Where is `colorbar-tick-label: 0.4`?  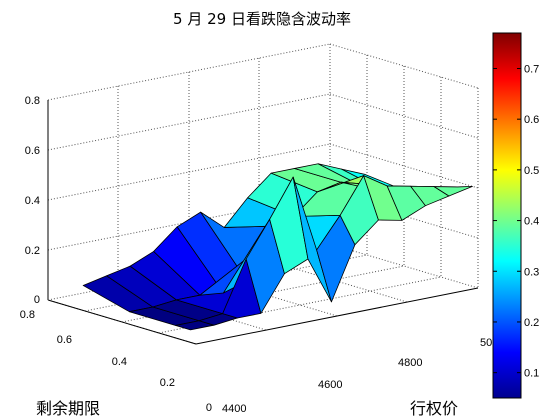 colorbar-tick-label: 0.4 is located at coordinates (531, 222).